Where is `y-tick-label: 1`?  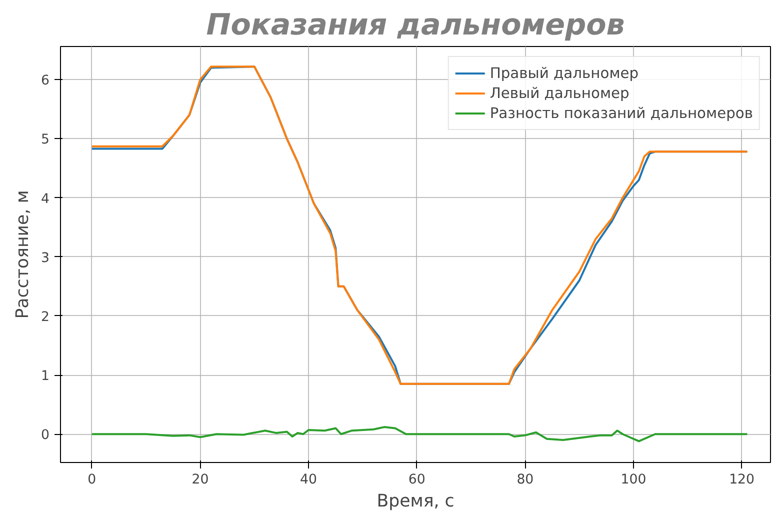
y-tick-label: 1 is located at coordinates (45, 376).